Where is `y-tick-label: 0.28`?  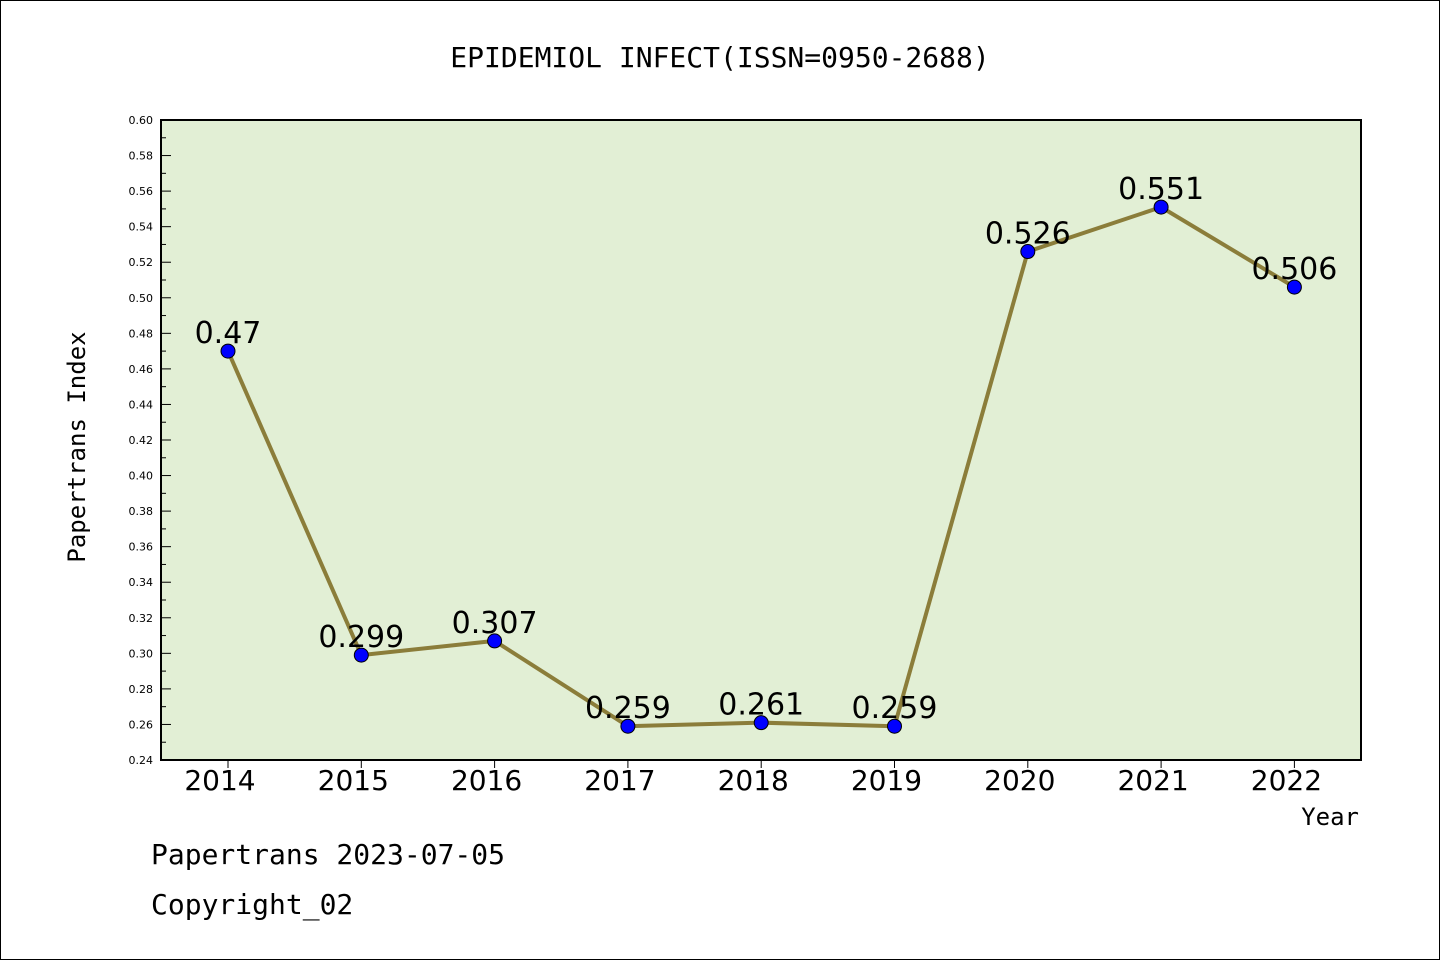 y-tick-label: 0.28 is located at coordinates (141, 689).